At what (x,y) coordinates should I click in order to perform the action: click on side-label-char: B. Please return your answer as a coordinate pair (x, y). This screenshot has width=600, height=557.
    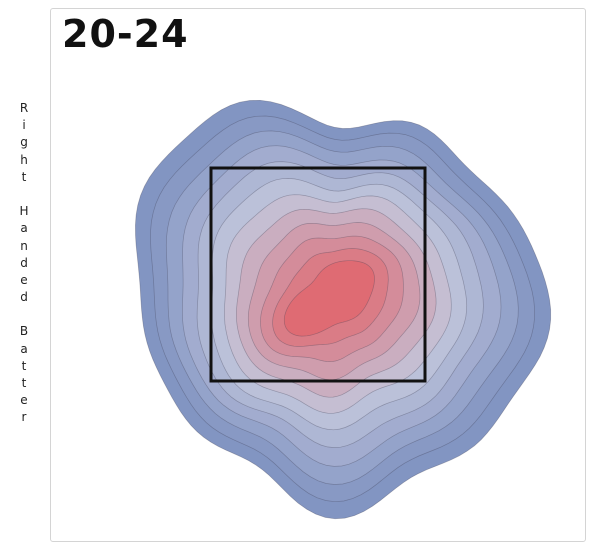
    Looking at the image, I should click on (24, 331).